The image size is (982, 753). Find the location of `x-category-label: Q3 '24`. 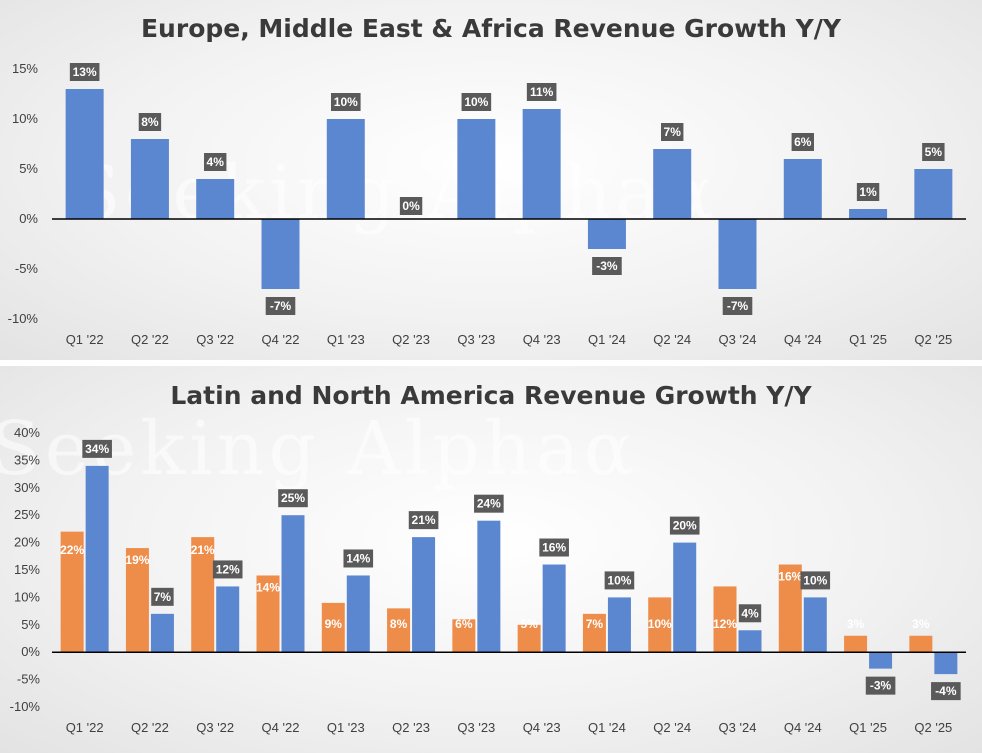

x-category-label: Q3 '24 is located at coordinates (738, 727).